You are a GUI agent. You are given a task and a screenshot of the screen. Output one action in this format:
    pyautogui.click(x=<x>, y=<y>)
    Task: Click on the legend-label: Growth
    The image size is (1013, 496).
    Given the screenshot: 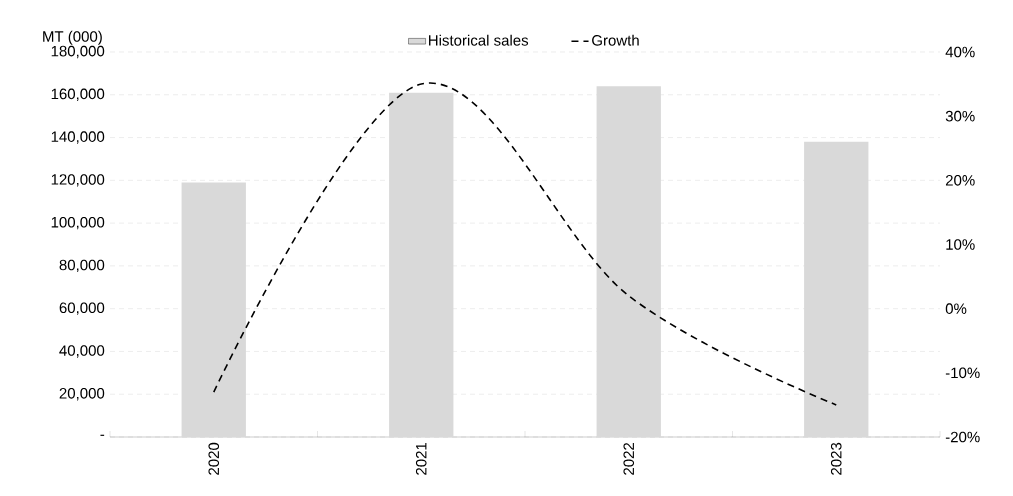 What is the action you would take?
    pyautogui.click(x=615, y=40)
    